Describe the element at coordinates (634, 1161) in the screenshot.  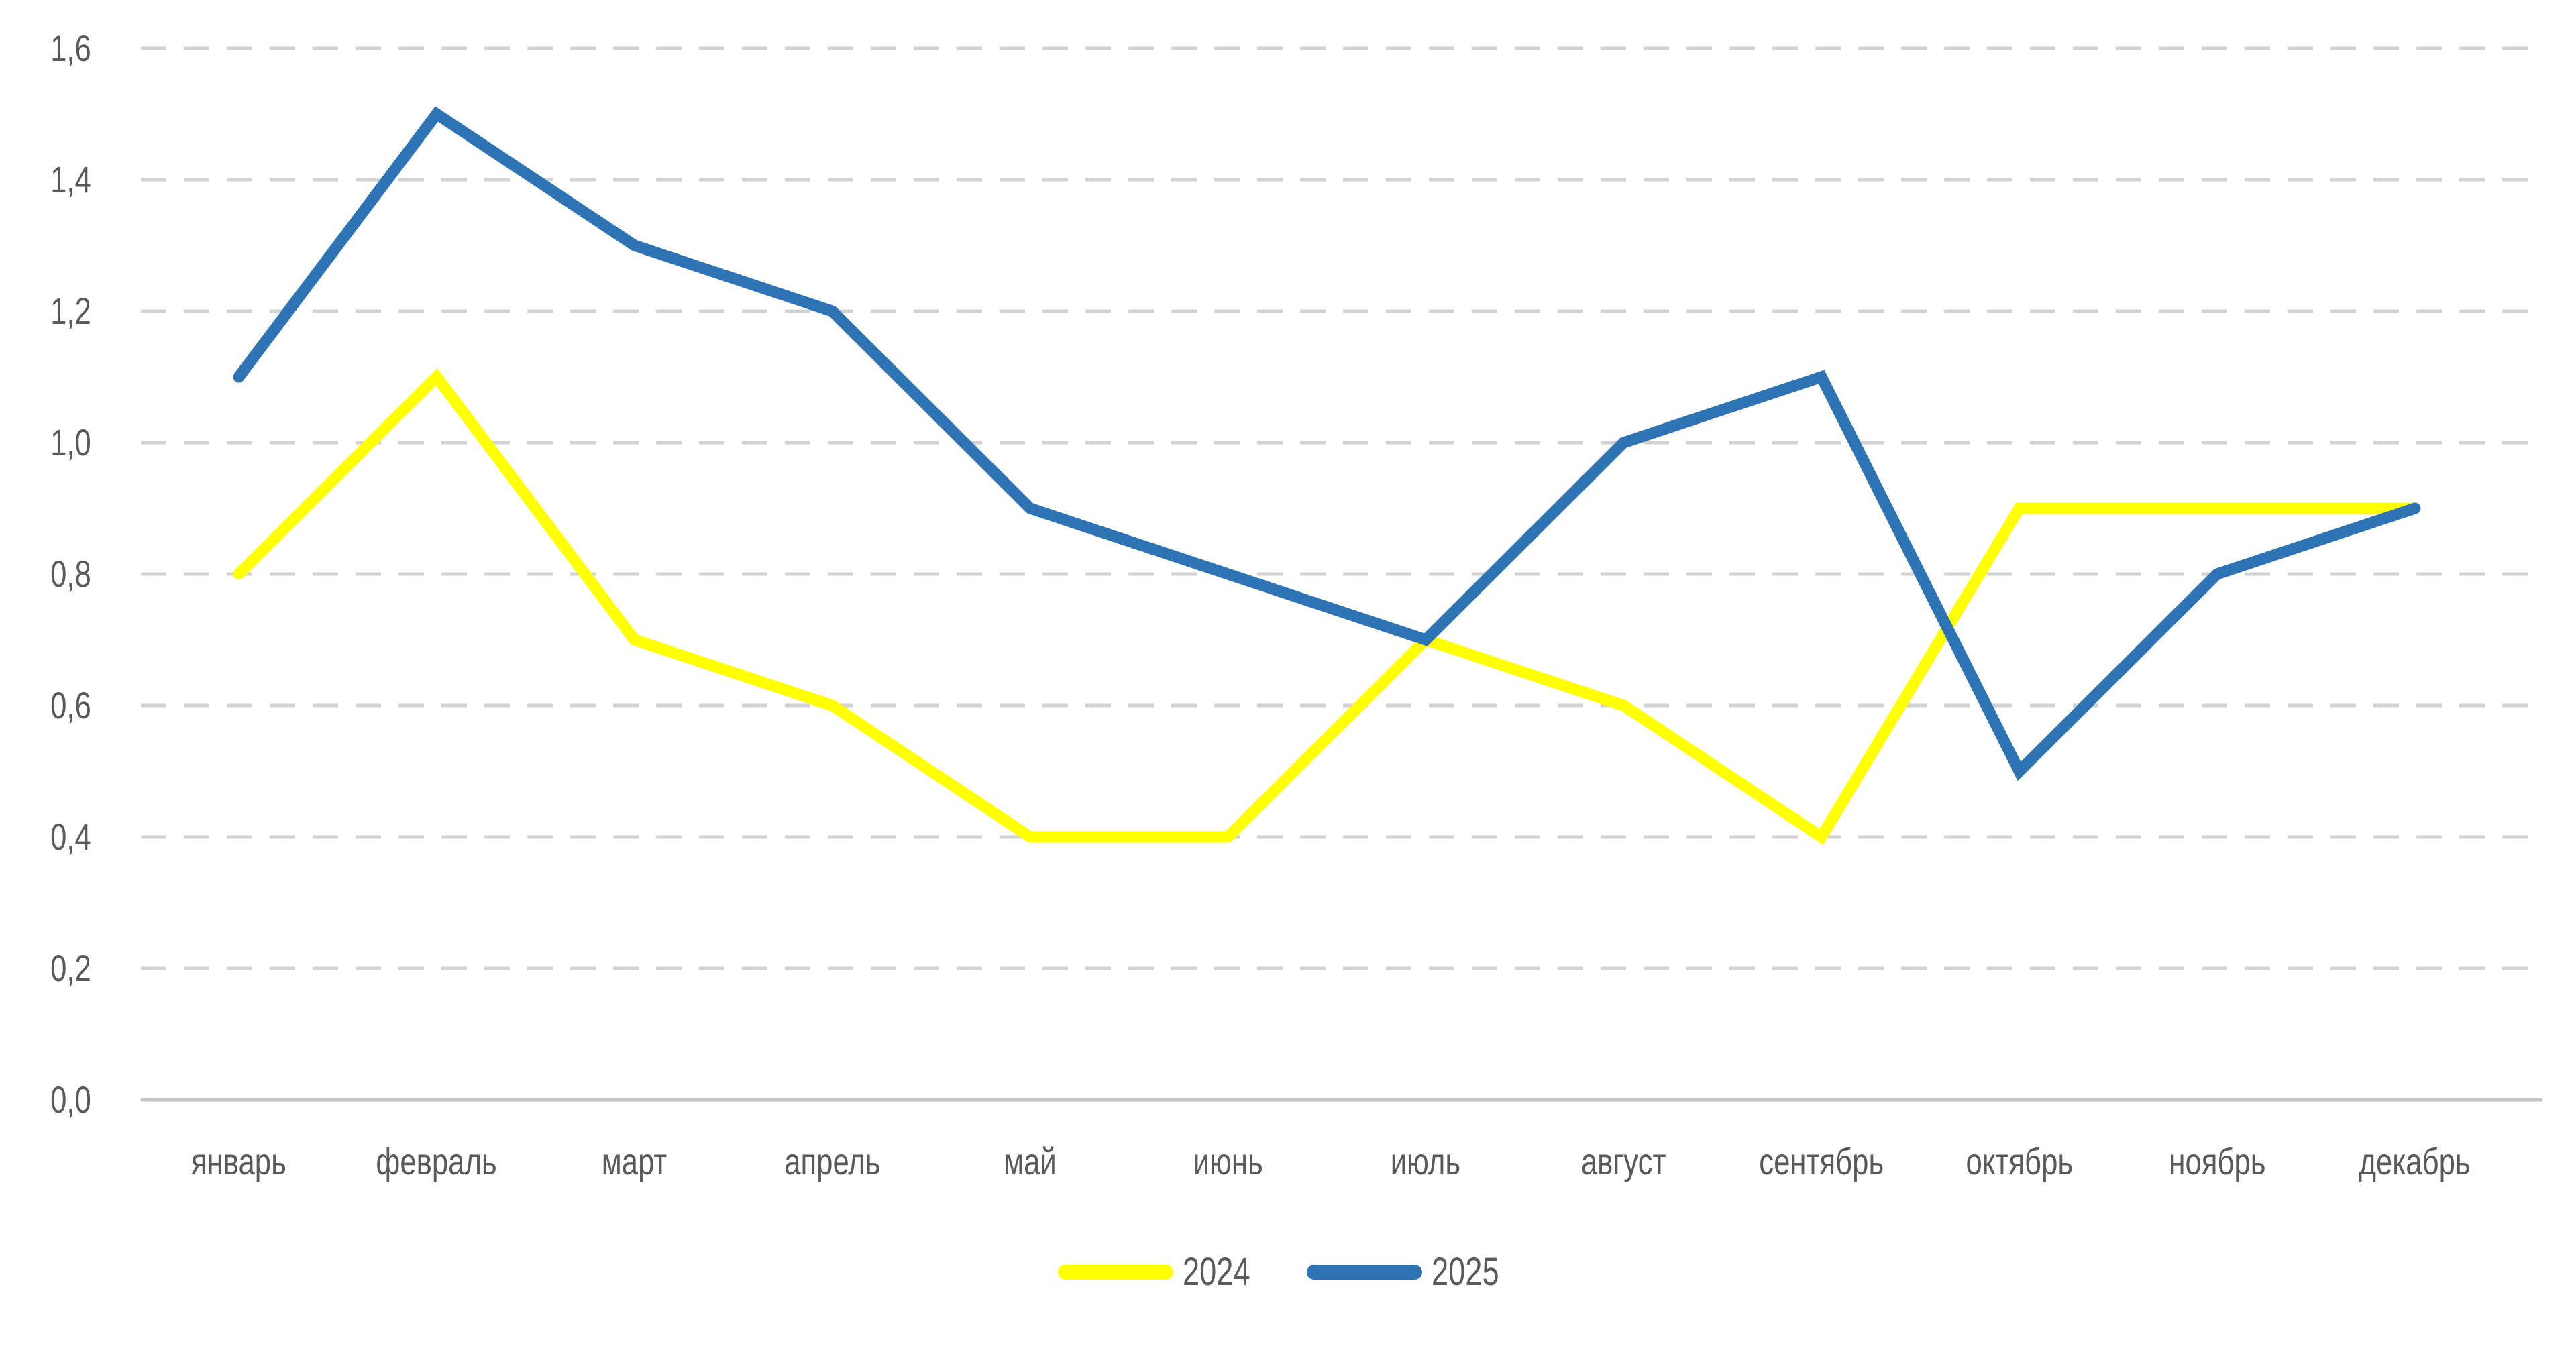
I see `x-category-label: март` at that location.